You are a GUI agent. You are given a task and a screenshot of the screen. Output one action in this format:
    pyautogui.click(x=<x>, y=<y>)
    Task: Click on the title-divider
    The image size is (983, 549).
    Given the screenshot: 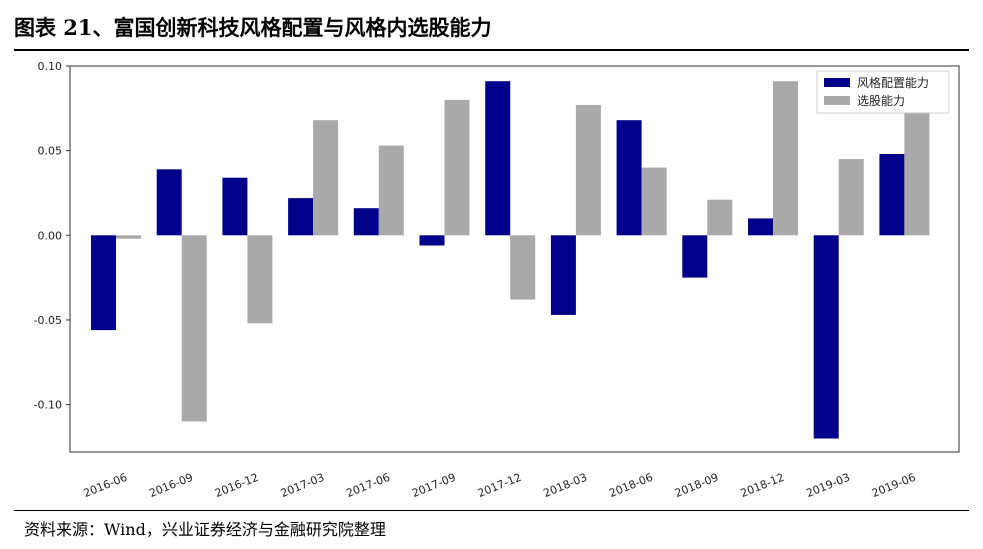 What is the action you would take?
    pyautogui.click(x=491, y=50)
    